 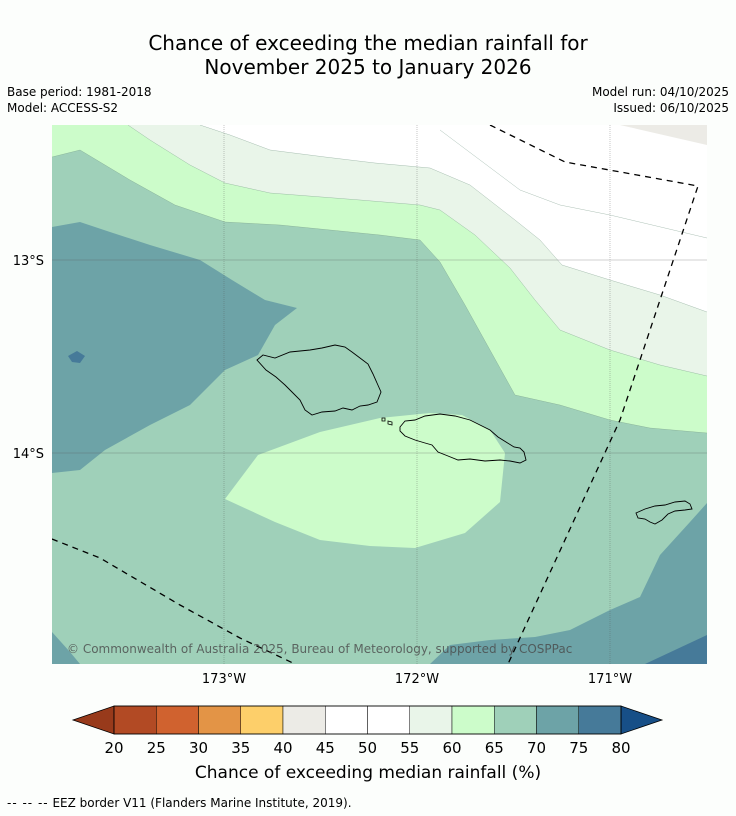 I want to click on lat-labels: 13°S 14°S, so click(x=28, y=358).